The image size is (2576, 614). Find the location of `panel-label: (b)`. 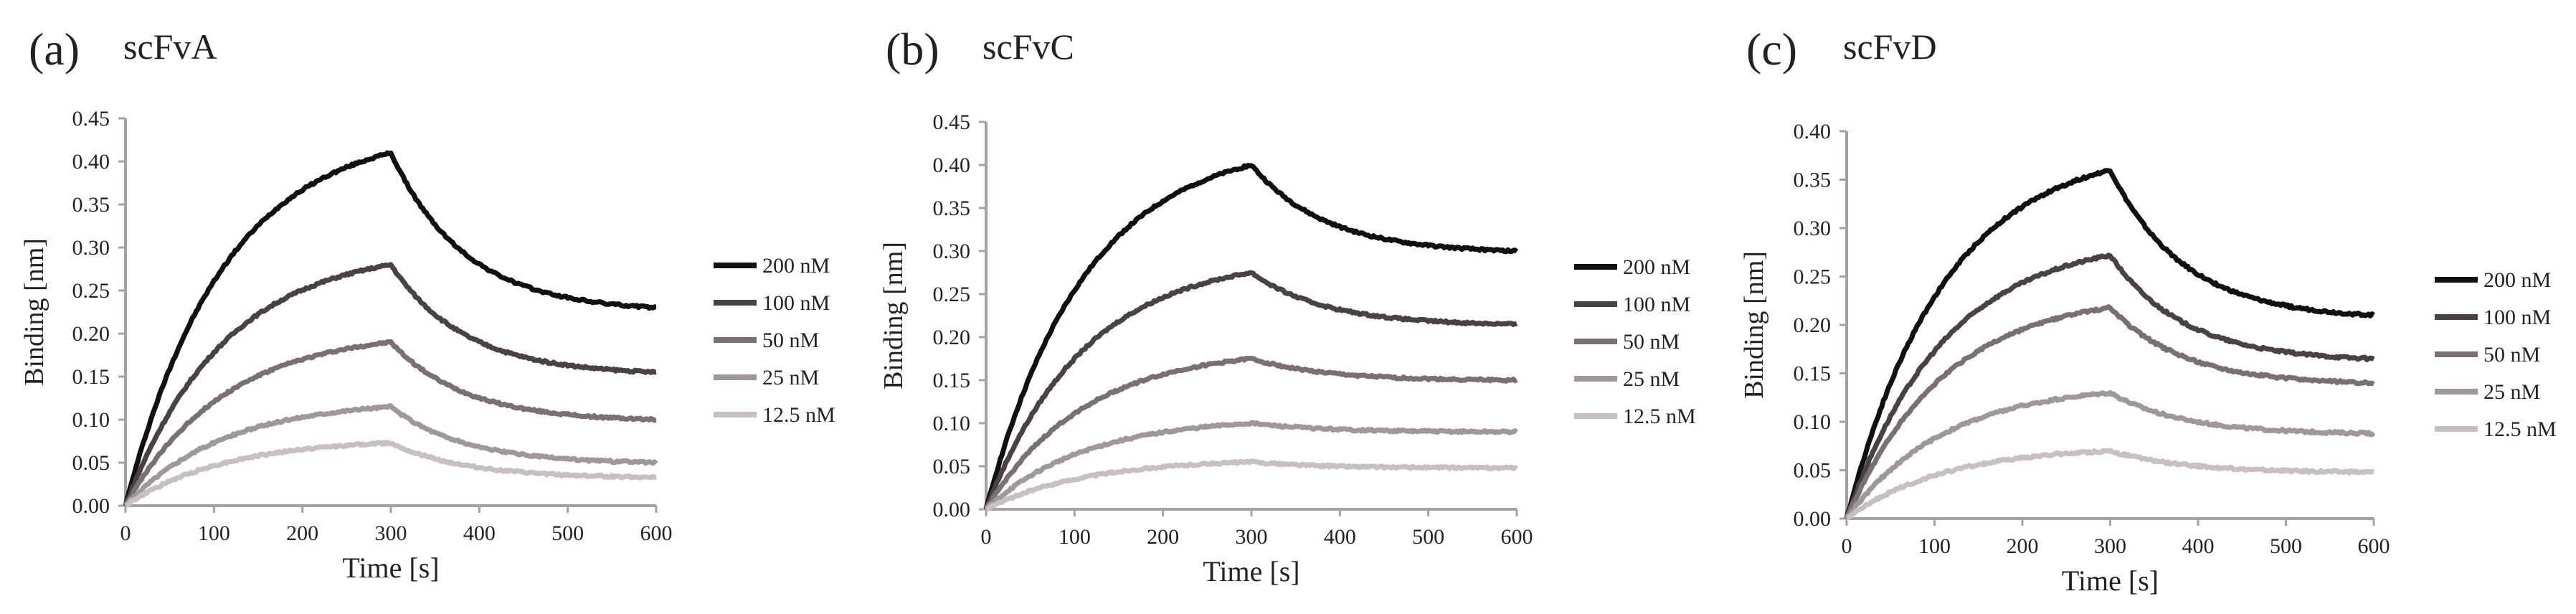

panel-label: (b) is located at coordinates (912, 49).